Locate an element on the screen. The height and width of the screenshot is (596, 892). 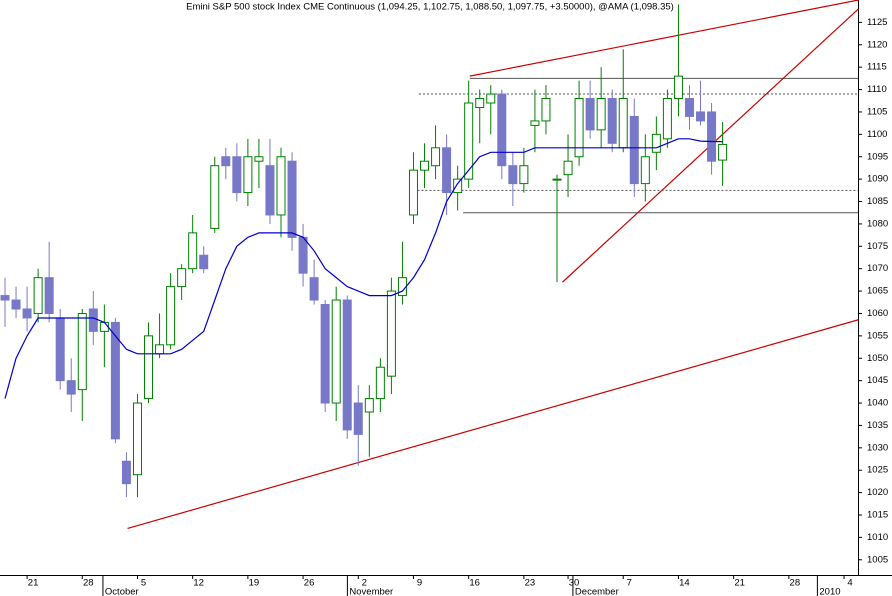
x-tick-label: 4 is located at coordinates (849, 583).